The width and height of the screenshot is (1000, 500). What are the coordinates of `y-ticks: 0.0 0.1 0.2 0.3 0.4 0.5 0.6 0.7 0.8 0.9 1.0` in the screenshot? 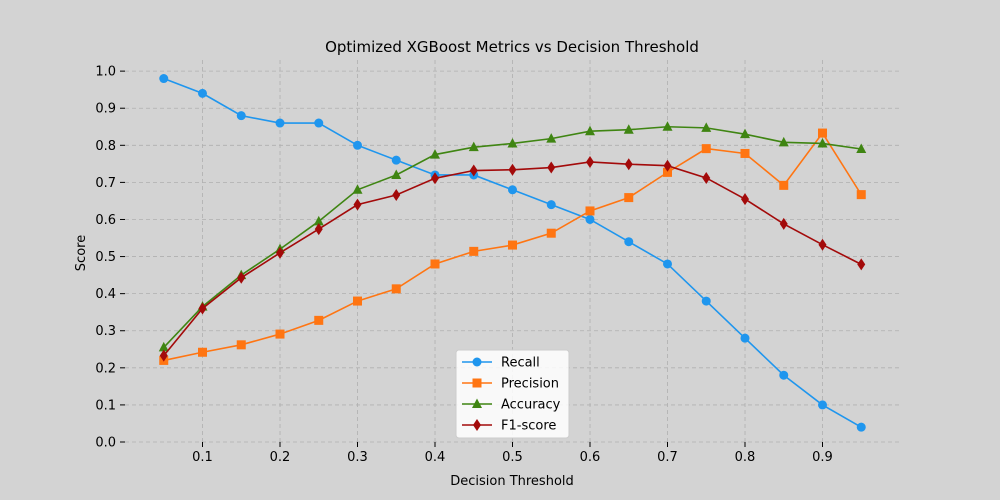 It's located at (110, 258).